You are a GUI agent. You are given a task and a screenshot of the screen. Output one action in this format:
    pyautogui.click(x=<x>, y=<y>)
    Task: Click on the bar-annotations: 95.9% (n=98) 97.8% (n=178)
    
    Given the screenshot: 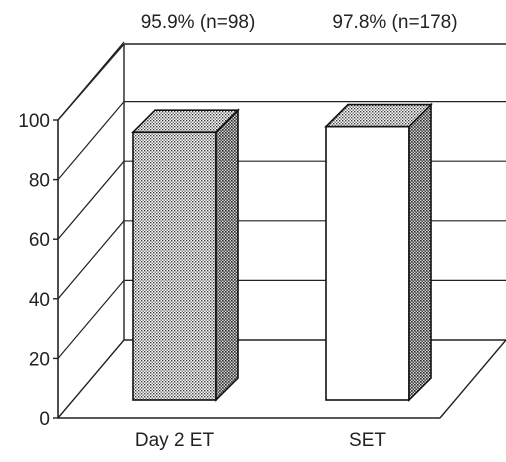 What is the action you would take?
    pyautogui.click(x=299, y=22)
    